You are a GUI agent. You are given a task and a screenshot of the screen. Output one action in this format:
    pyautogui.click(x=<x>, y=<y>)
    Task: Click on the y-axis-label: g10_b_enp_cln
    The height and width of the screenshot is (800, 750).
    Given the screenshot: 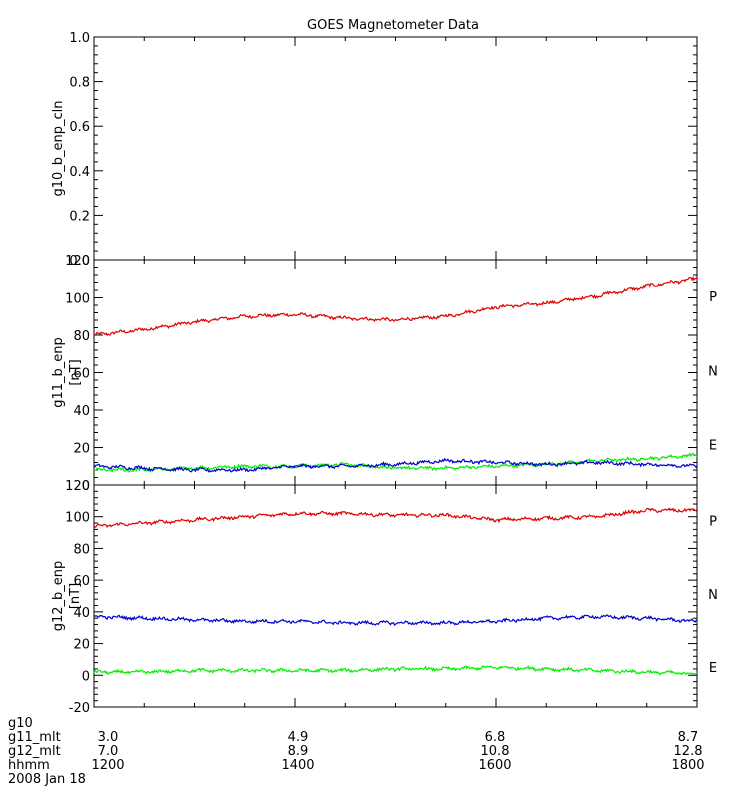 What is the action you would take?
    pyautogui.click(x=58, y=148)
    